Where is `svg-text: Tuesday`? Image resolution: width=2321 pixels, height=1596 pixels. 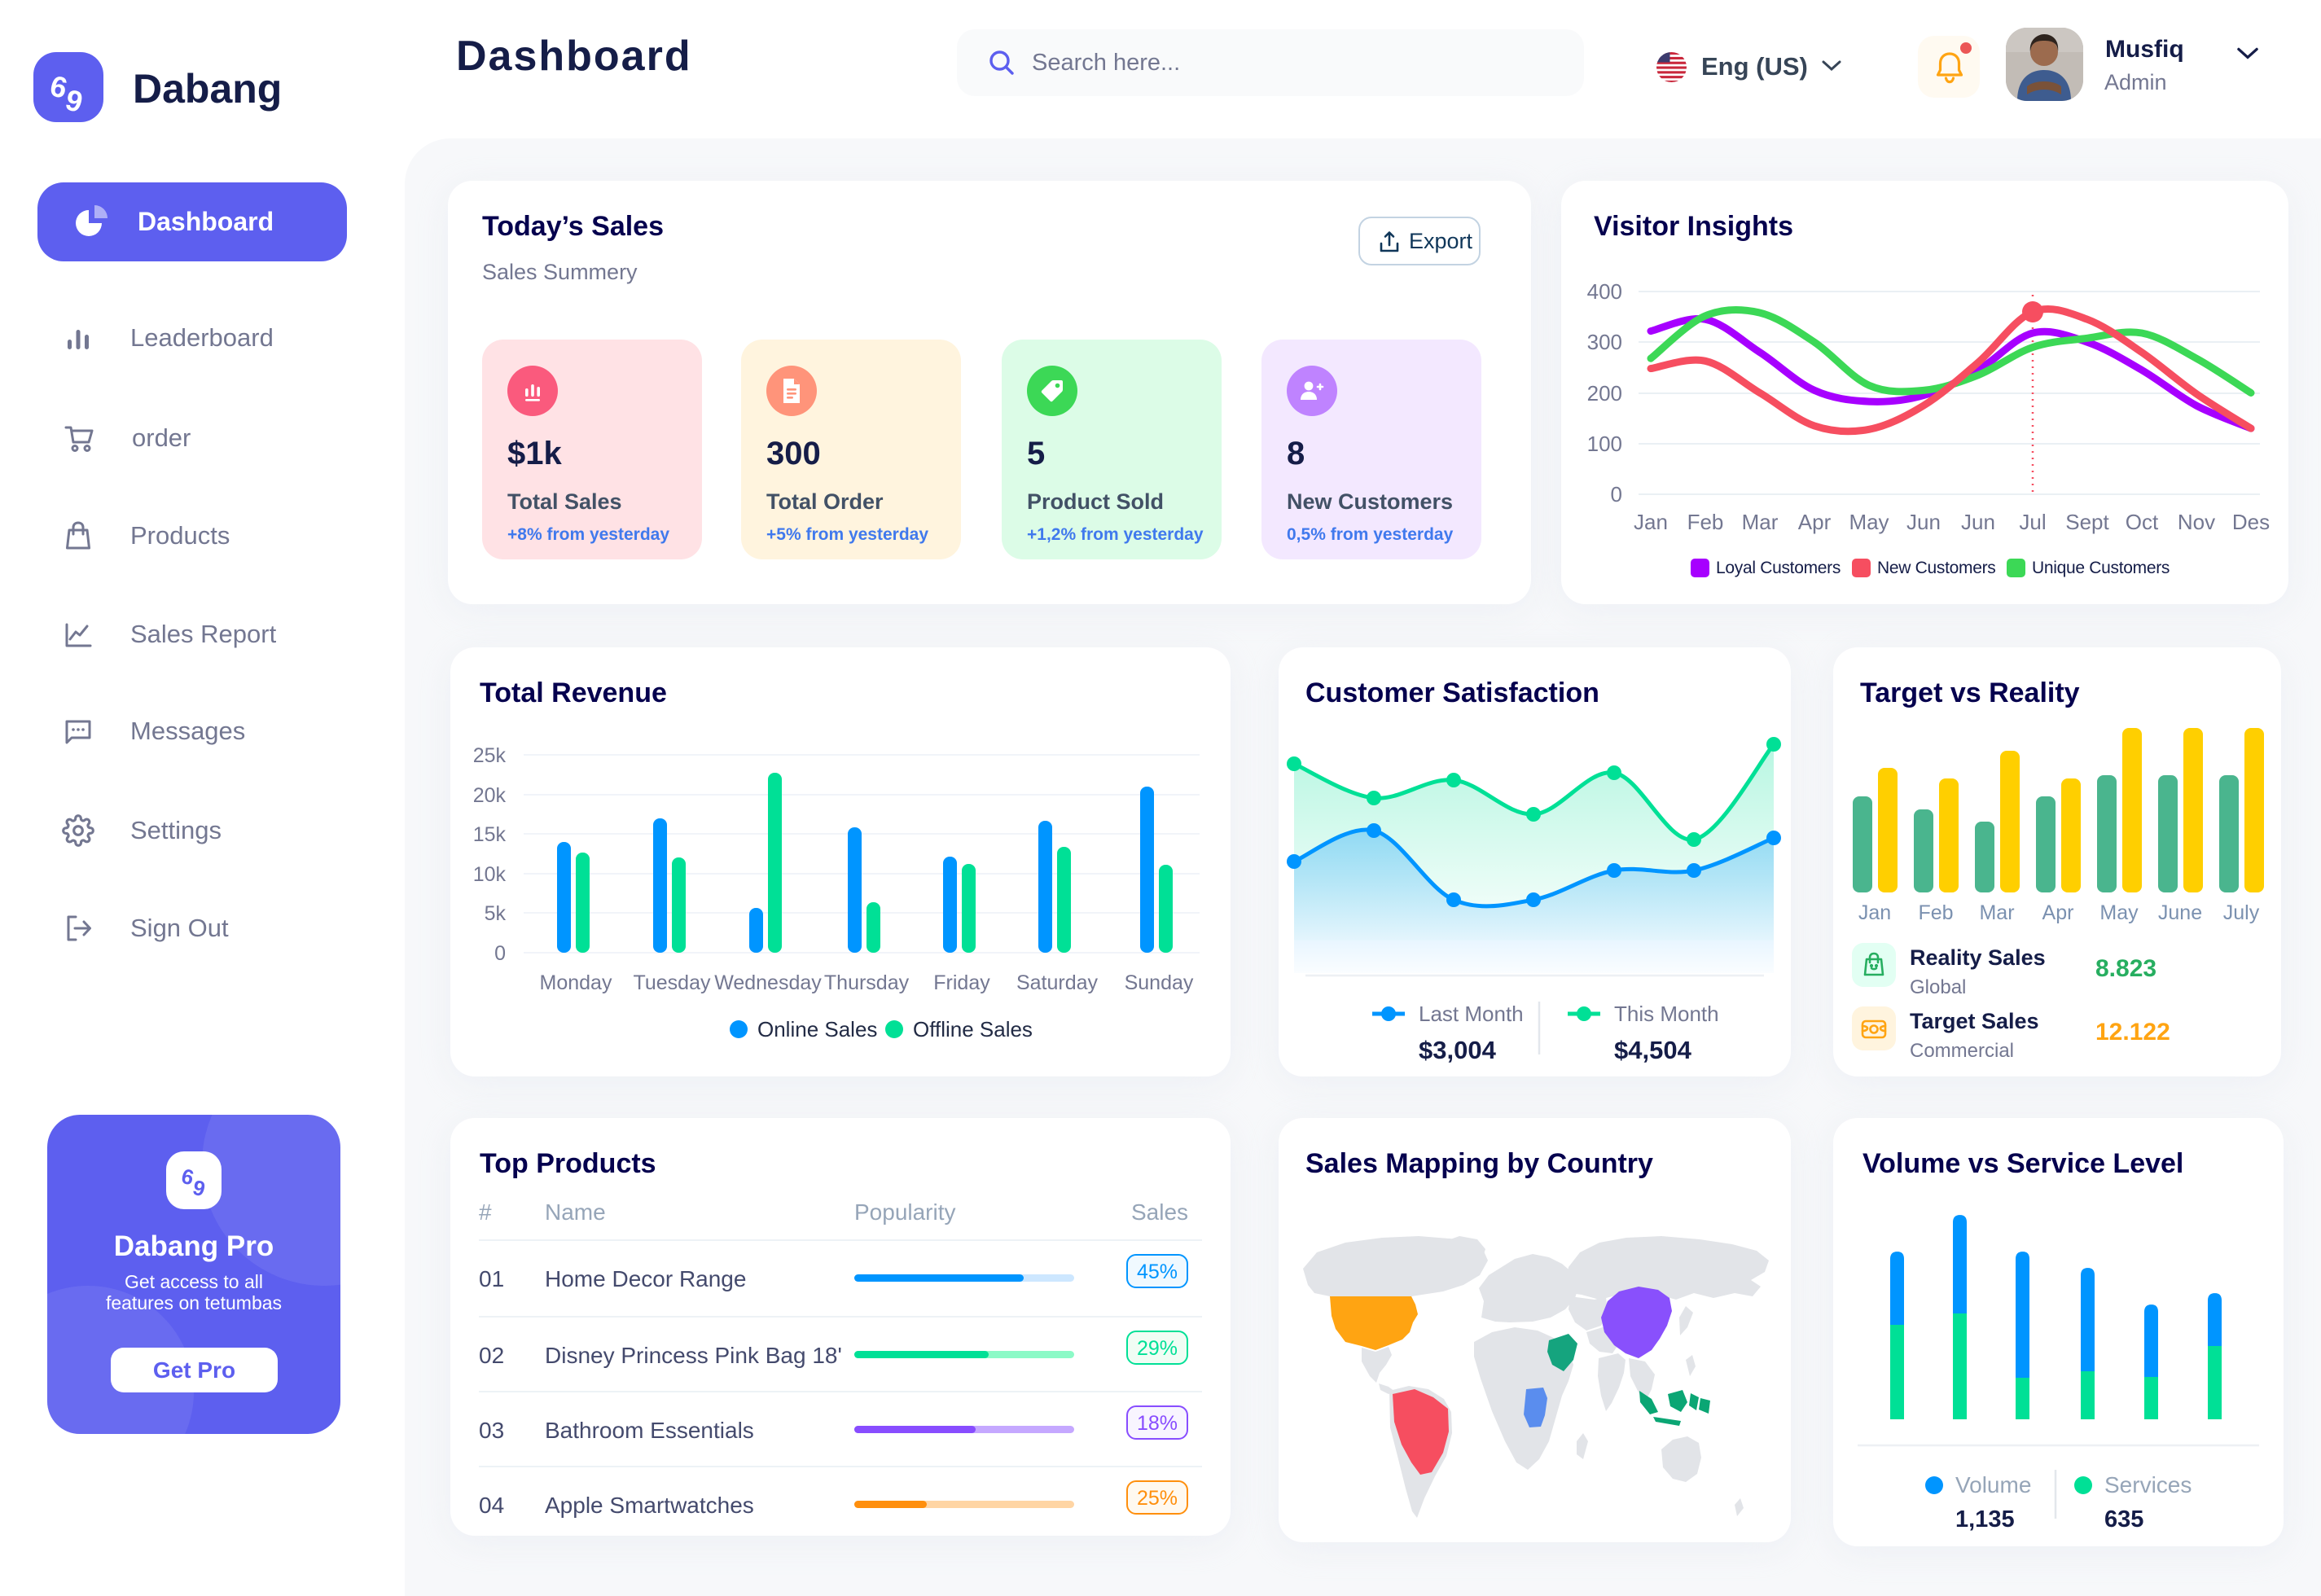
svg-text: Tuesday is located at coordinates (672, 982).